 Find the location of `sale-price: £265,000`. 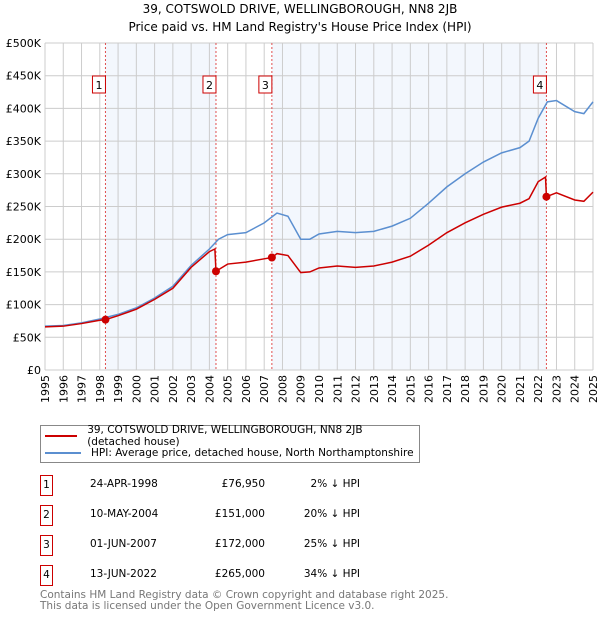

sale-price: £265,000 is located at coordinates (239, 574).